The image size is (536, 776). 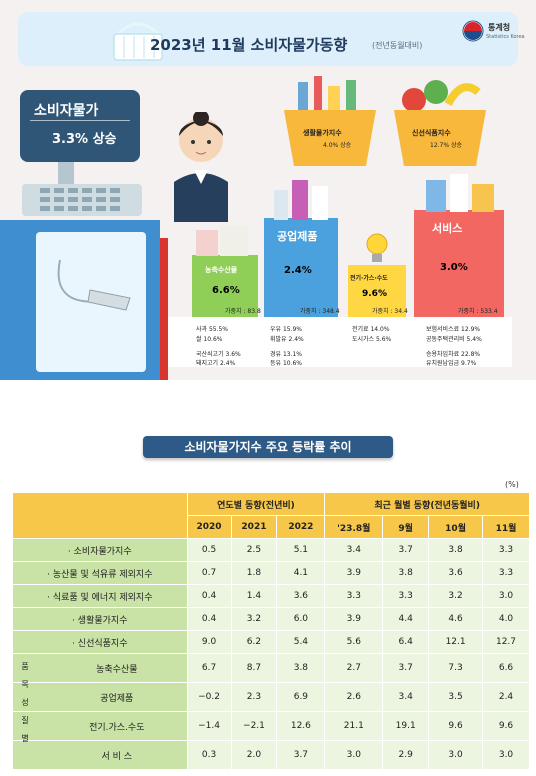 What do you see at coordinates (212, 329) in the screenshot?
I see `agri-detail: 사과 55.5%` at bounding box center [212, 329].